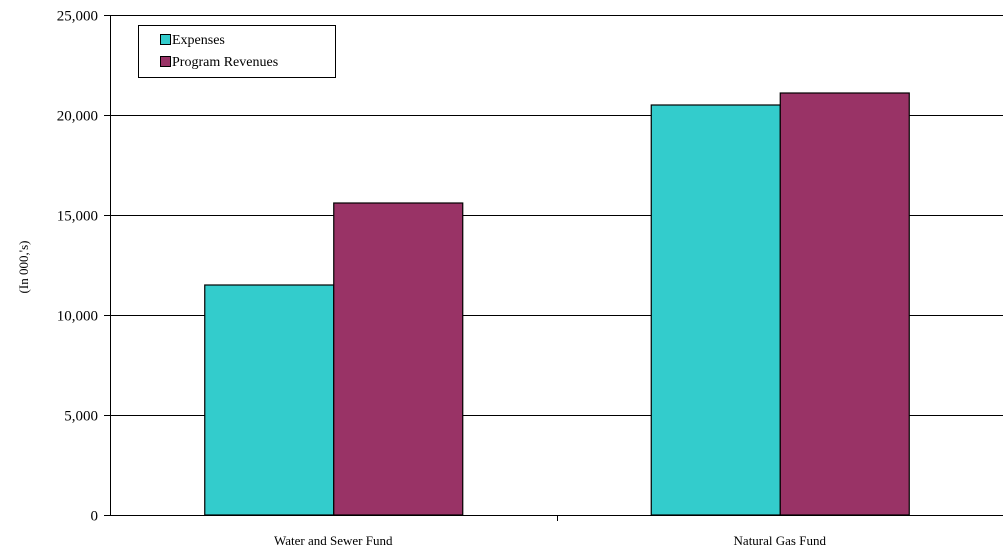 The width and height of the screenshot is (1004, 558). I want to click on x-tick-label: Natural Gas Fund, so click(780, 540).